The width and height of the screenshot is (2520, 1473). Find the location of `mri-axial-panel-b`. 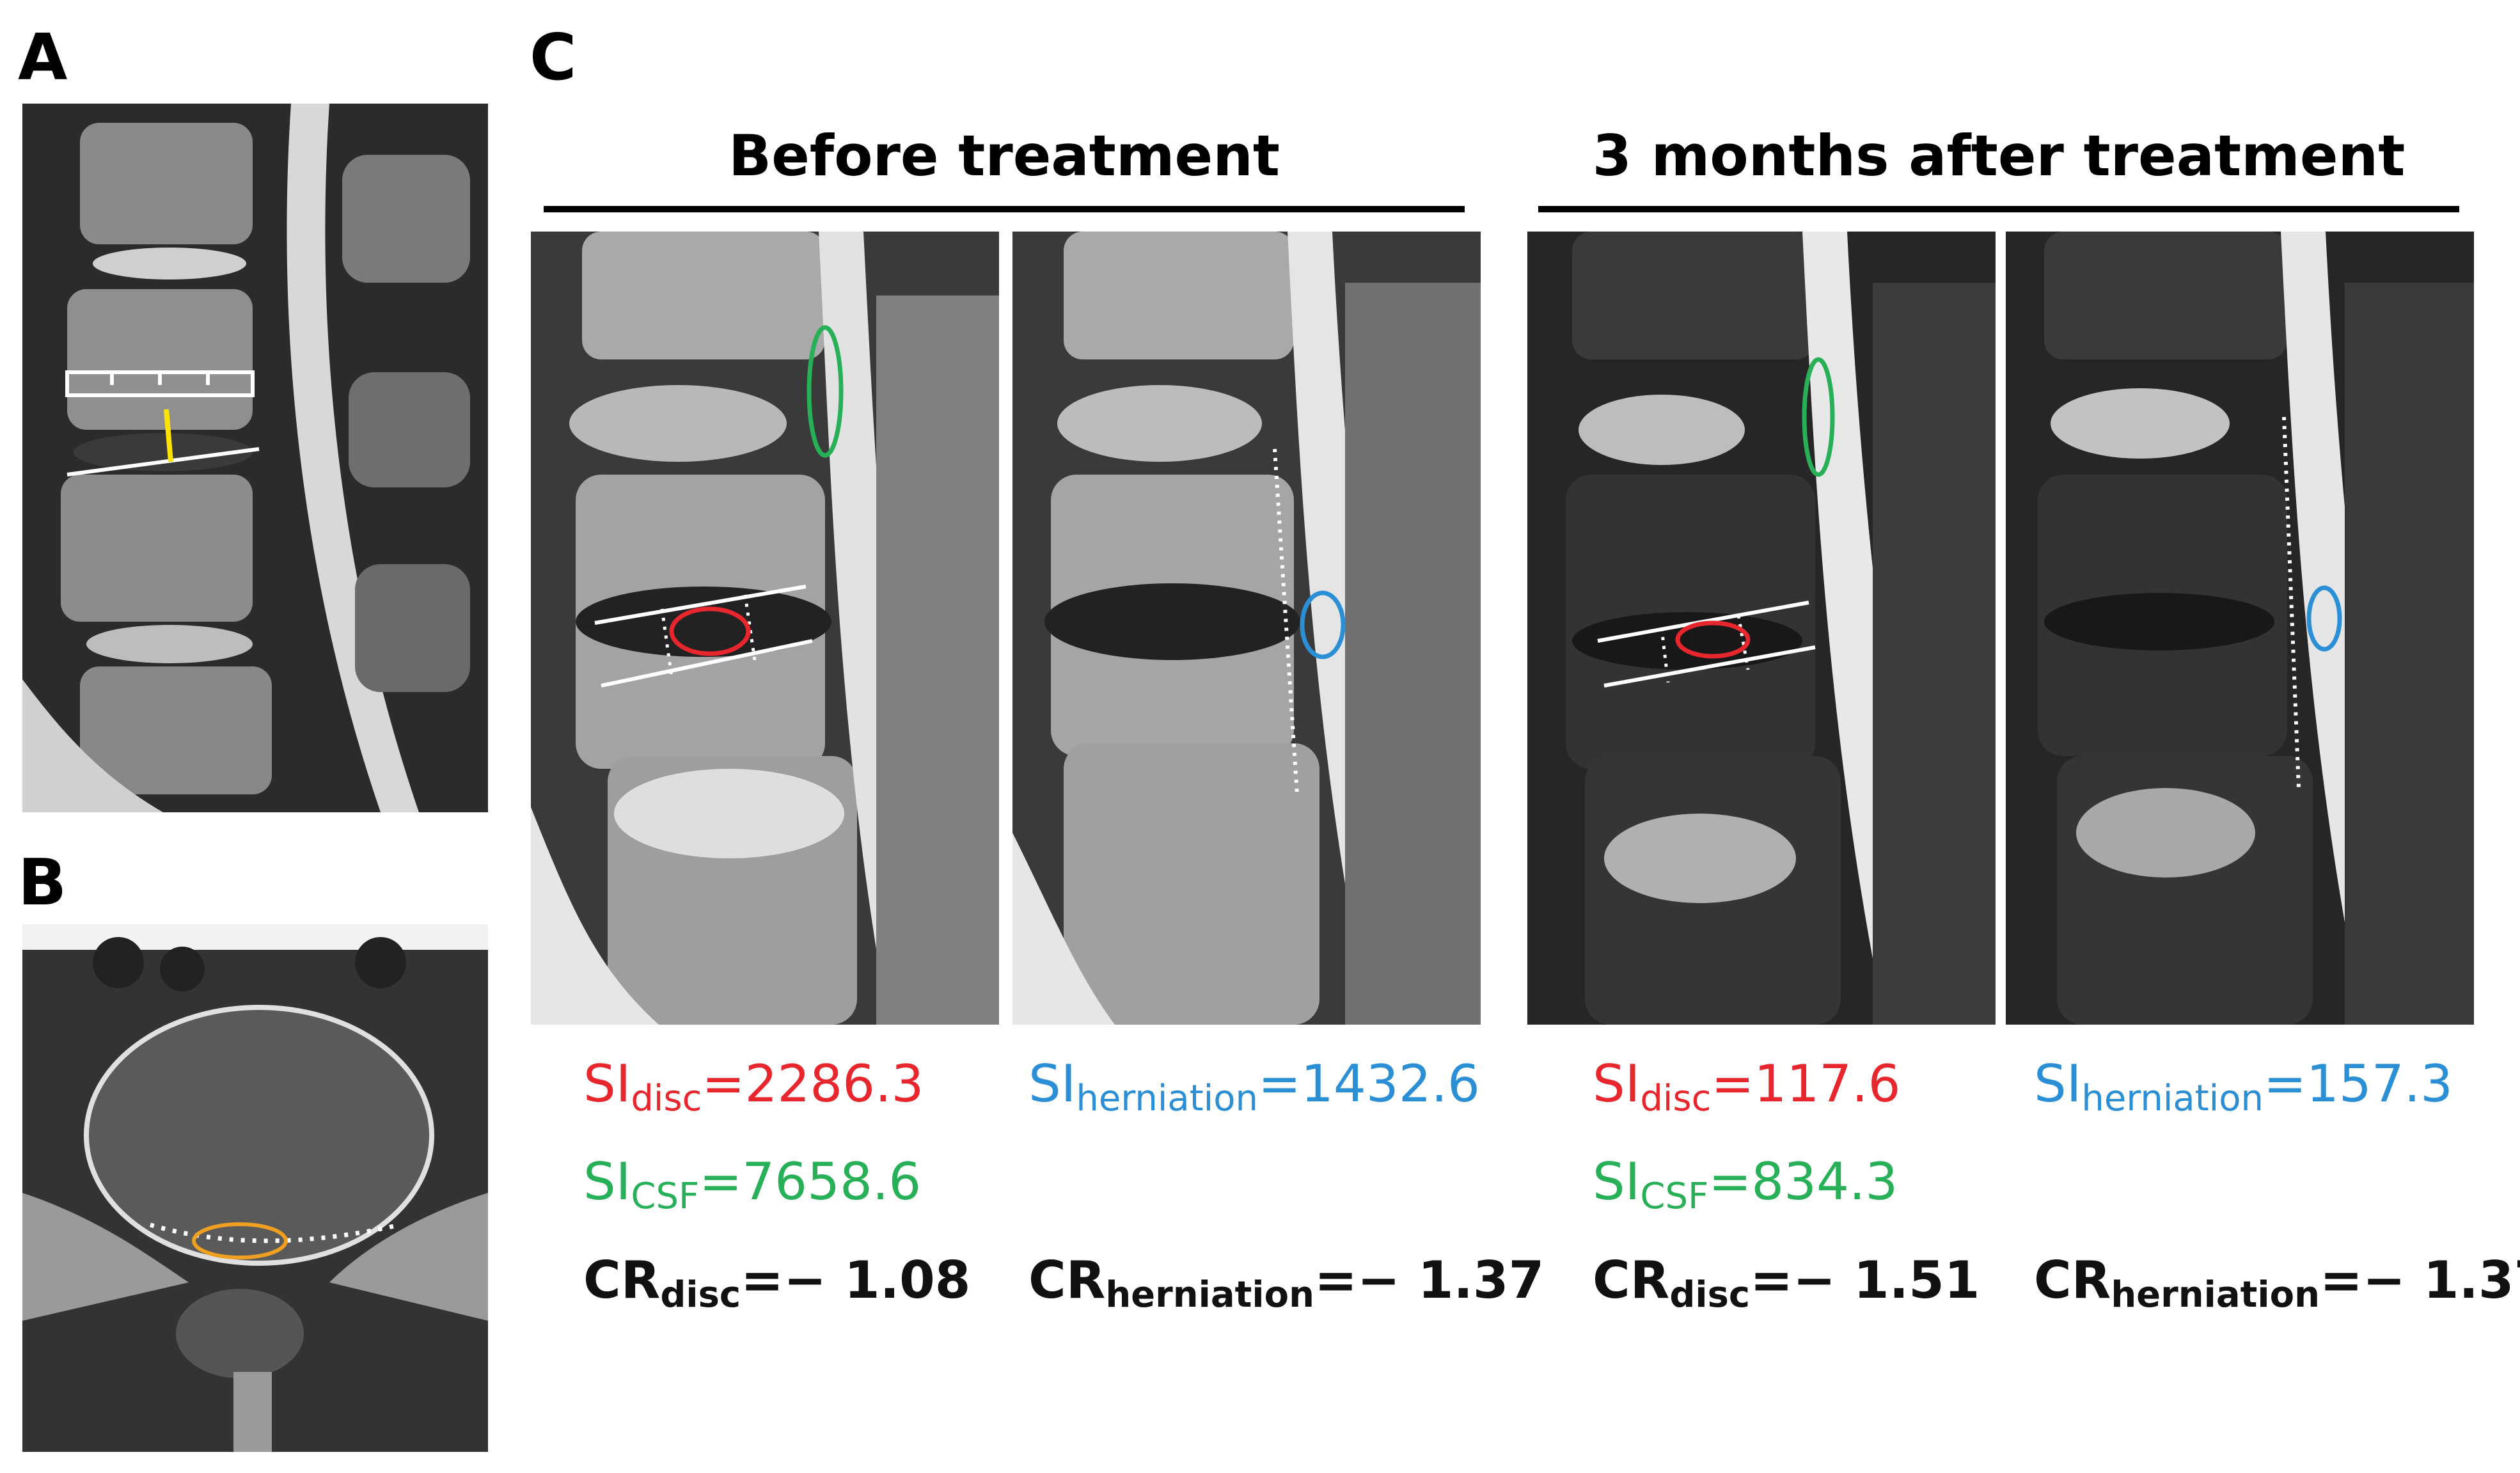

mri-axial-panel-b is located at coordinates (255, 1188).